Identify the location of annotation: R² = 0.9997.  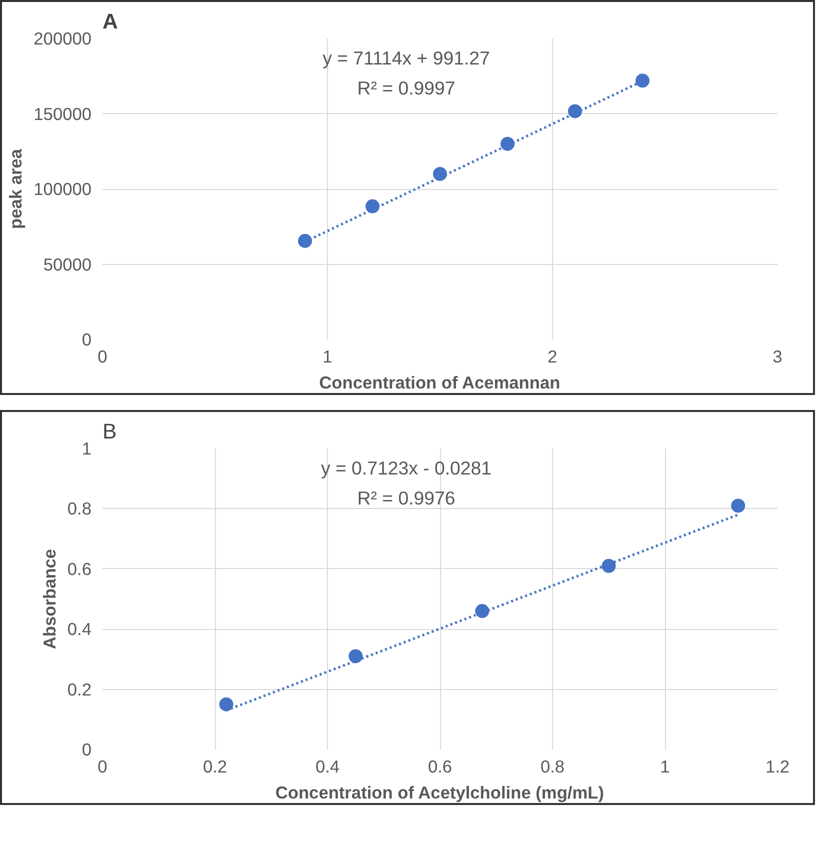
(406, 88).